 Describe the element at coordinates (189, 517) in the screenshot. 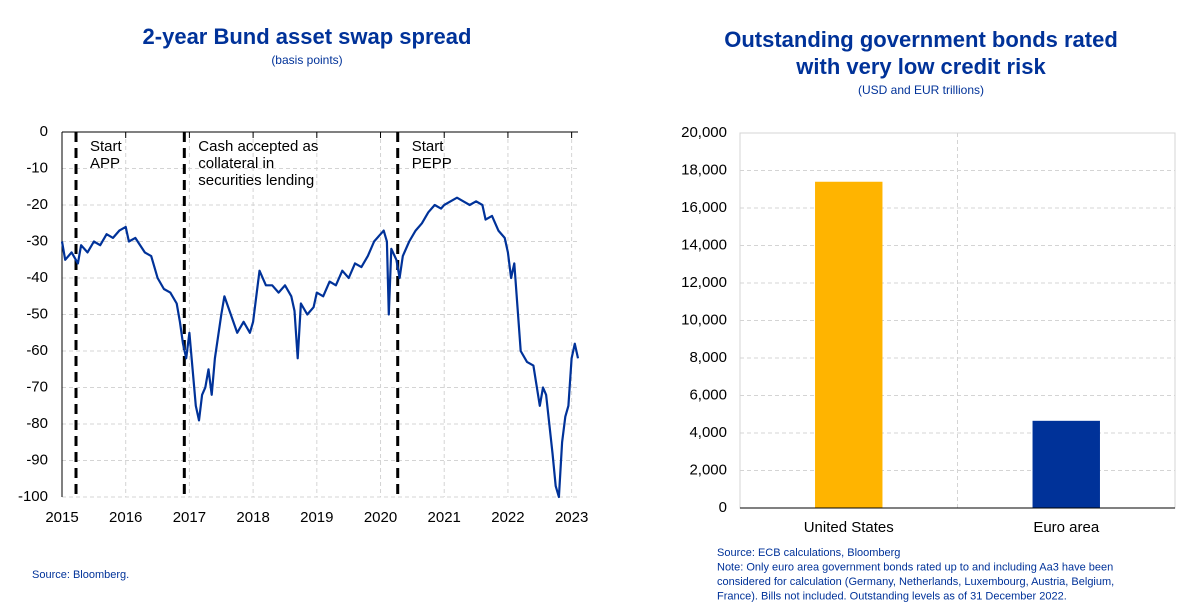

I see `x-tick-label: 2017` at that location.